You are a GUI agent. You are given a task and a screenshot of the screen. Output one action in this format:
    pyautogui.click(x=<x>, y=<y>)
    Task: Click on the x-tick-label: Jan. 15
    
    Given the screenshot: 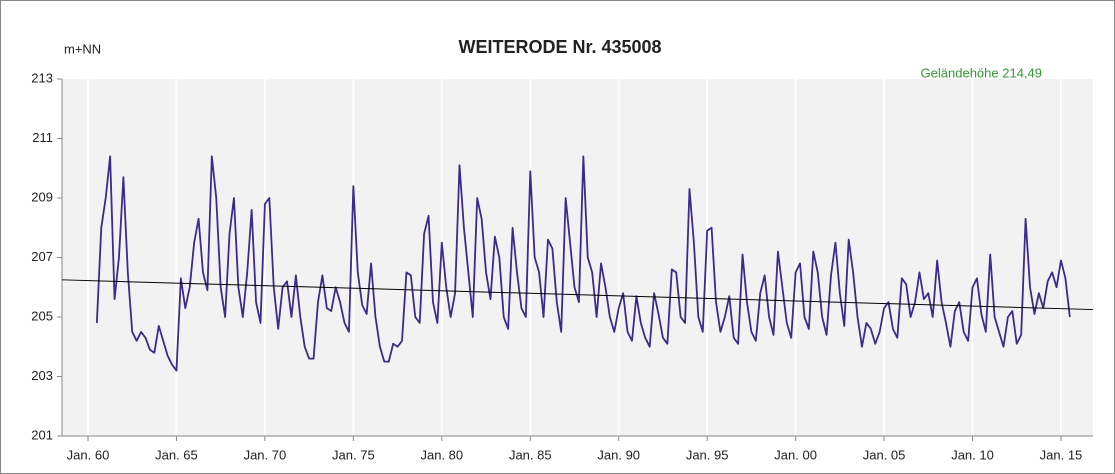 What is the action you would take?
    pyautogui.click(x=1061, y=454)
    